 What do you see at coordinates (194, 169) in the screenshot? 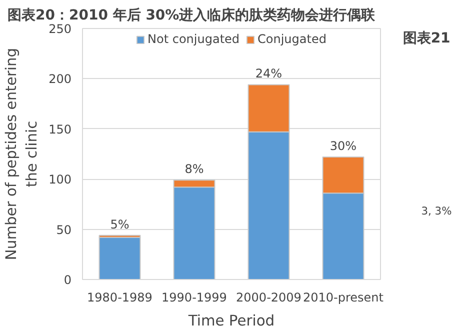
I see `annotation: 8%` at bounding box center [194, 169].